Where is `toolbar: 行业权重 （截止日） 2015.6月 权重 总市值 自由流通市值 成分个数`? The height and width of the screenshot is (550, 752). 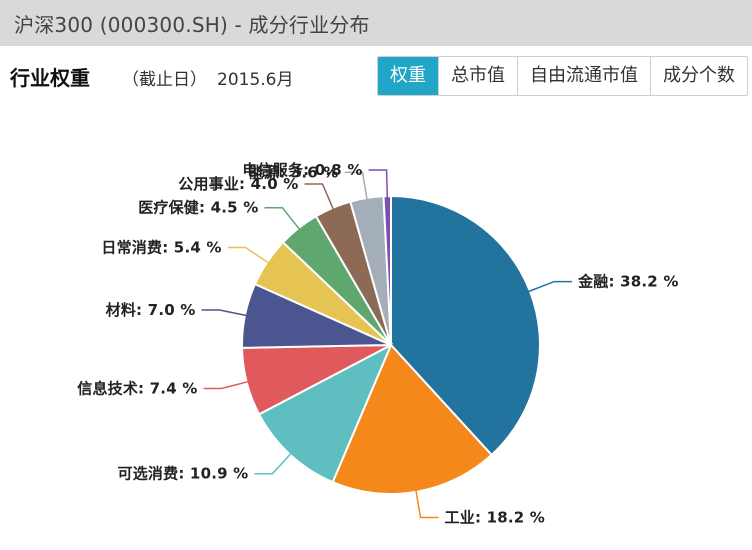
toolbar: 行业权重 （截止日） 2015.6月 权重 总市值 自由流通市值 成分个数 is located at coordinates (376, 75).